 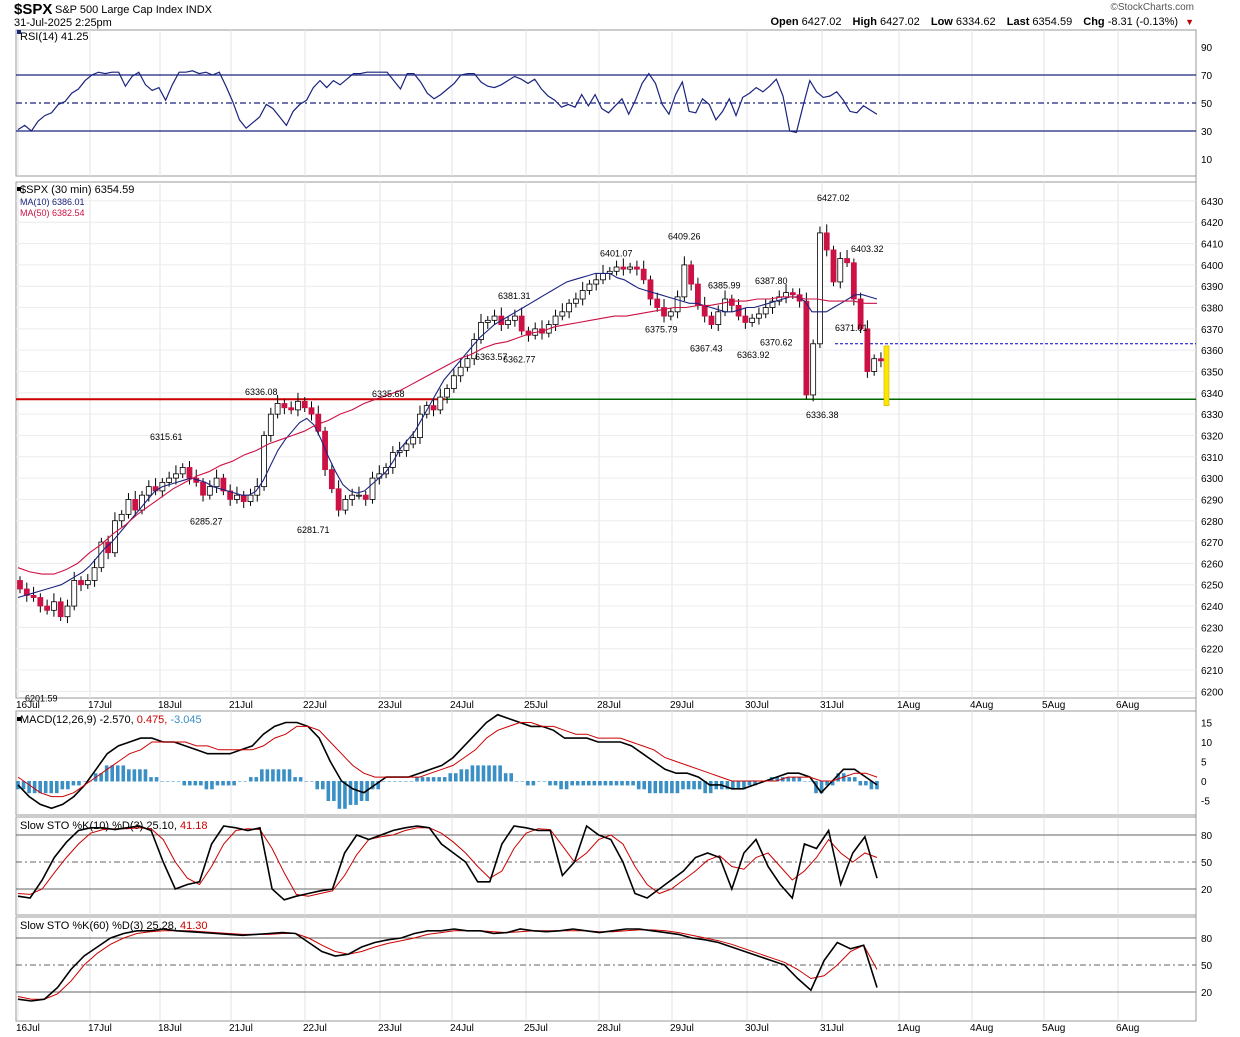 What do you see at coordinates (832, 705) in the screenshot?
I see `date-label-top-31Jul: 31Jul` at bounding box center [832, 705].